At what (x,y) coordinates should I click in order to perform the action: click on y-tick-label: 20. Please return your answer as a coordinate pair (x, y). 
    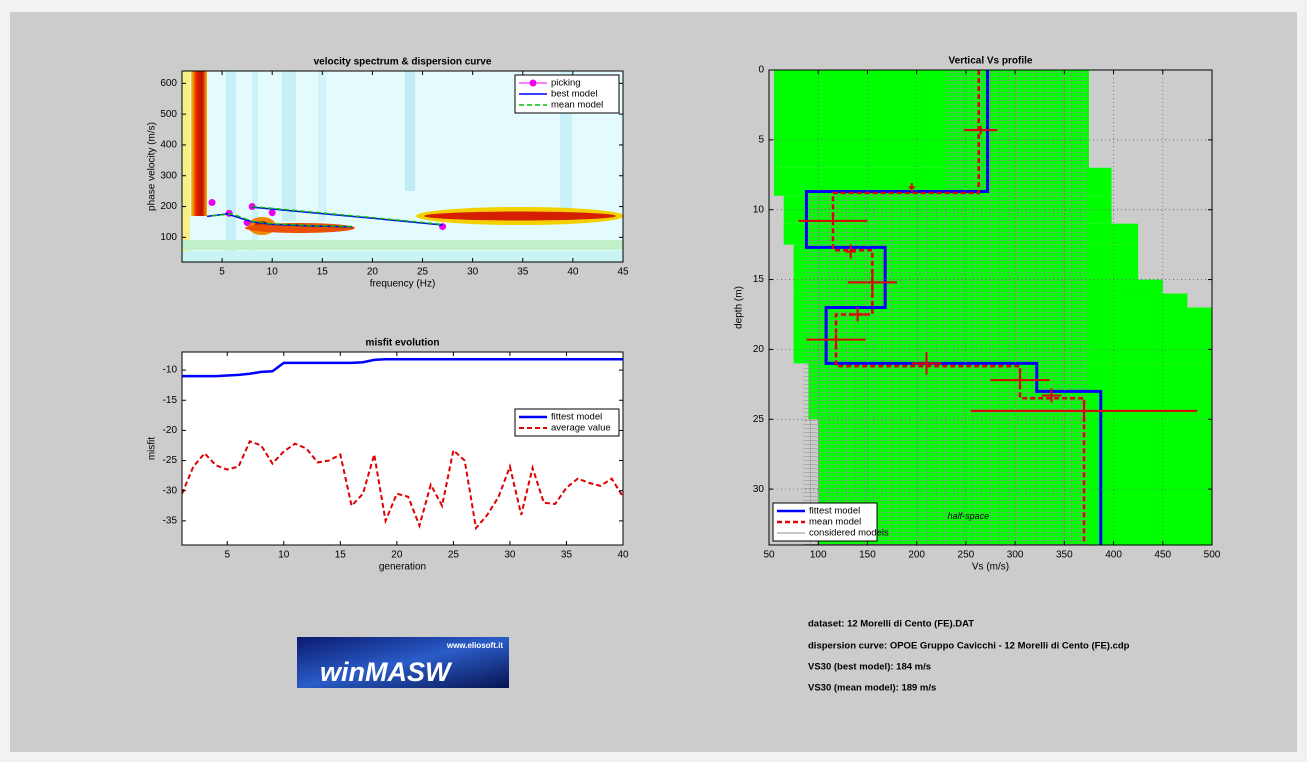
    Looking at the image, I should click on (759, 349).